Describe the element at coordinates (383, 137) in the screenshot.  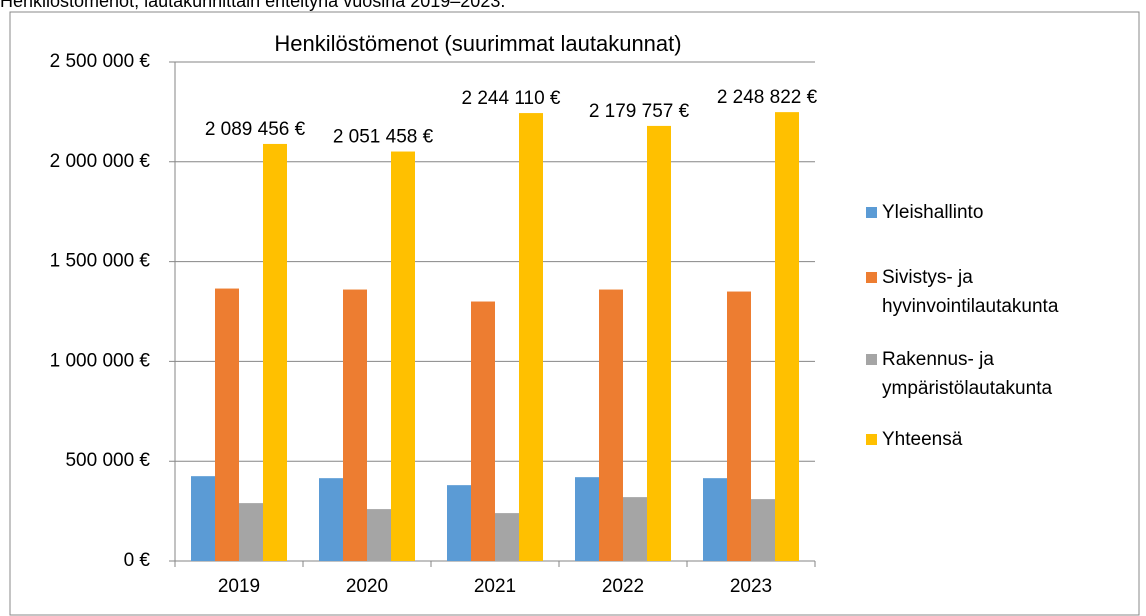
I see `data-label: 2 051 458 €` at that location.